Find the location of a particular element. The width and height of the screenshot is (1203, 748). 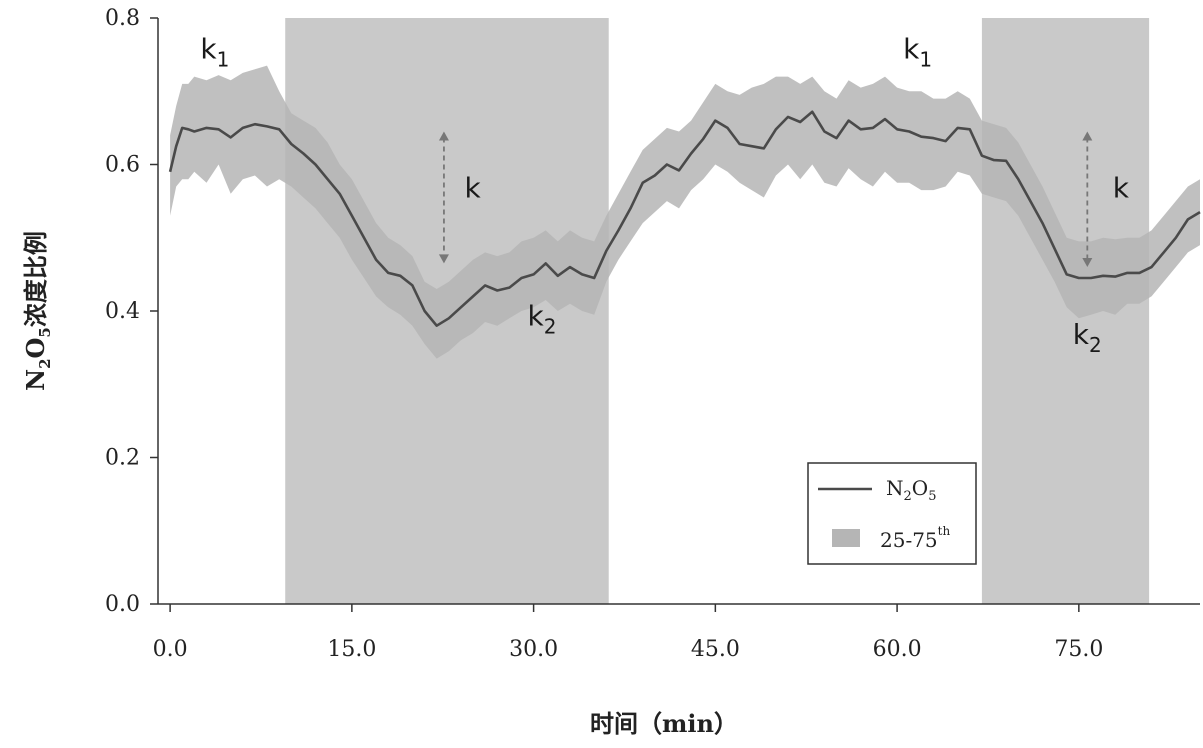

annotation-5: k2 is located at coordinates (1087, 337).